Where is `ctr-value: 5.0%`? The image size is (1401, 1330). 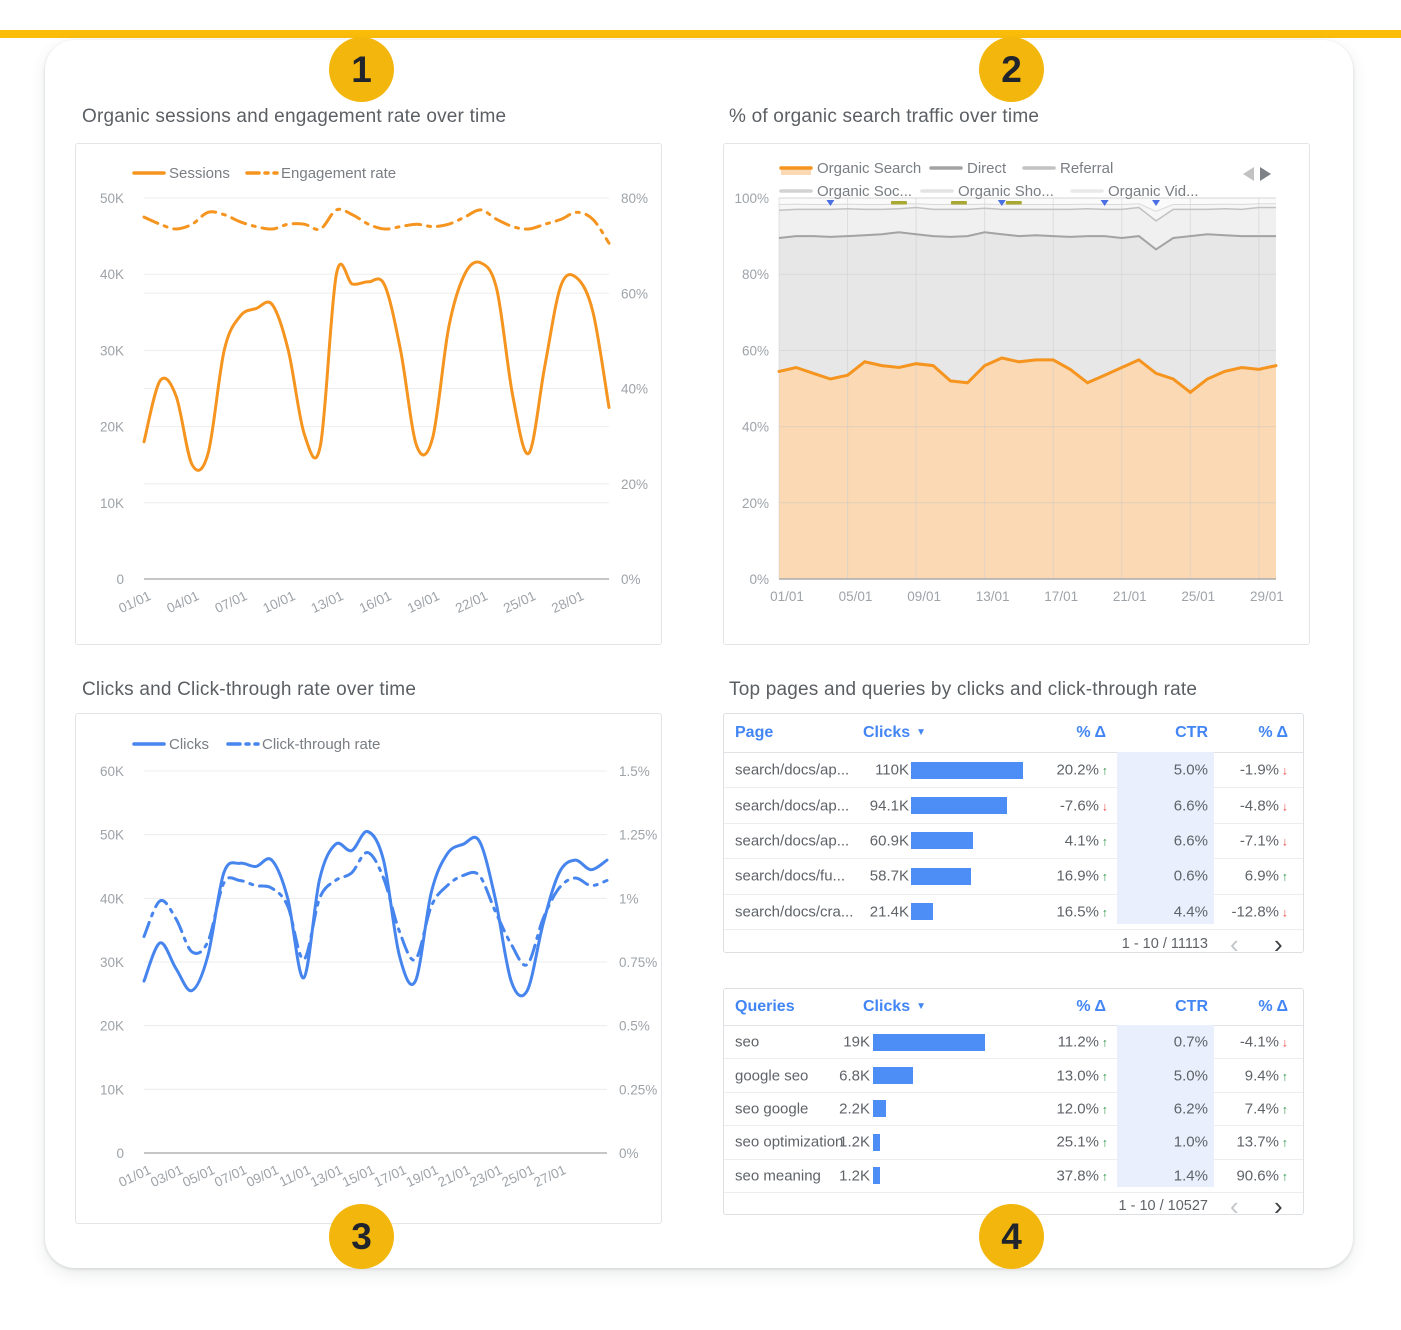
ctr-value: 5.0% is located at coordinates (1190, 1076).